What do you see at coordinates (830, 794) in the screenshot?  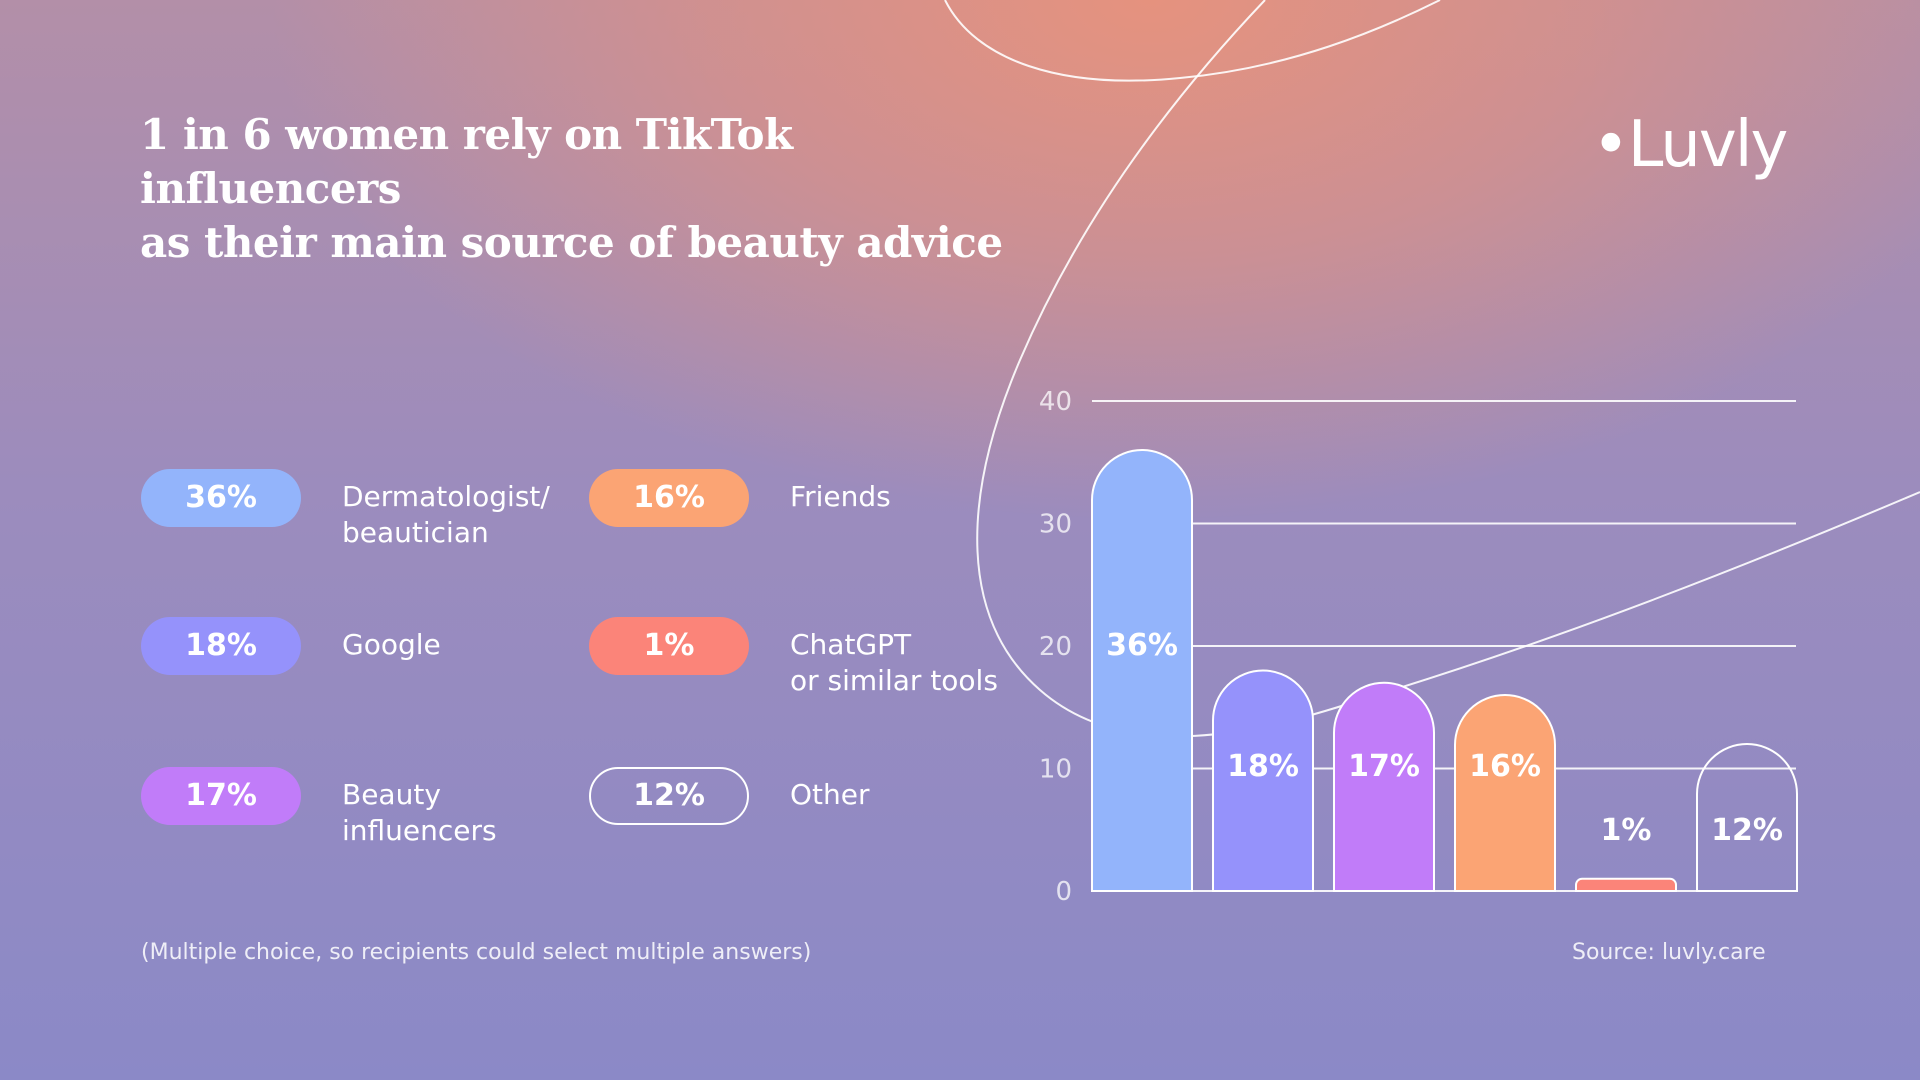 I see `legend-label-line: Other` at bounding box center [830, 794].